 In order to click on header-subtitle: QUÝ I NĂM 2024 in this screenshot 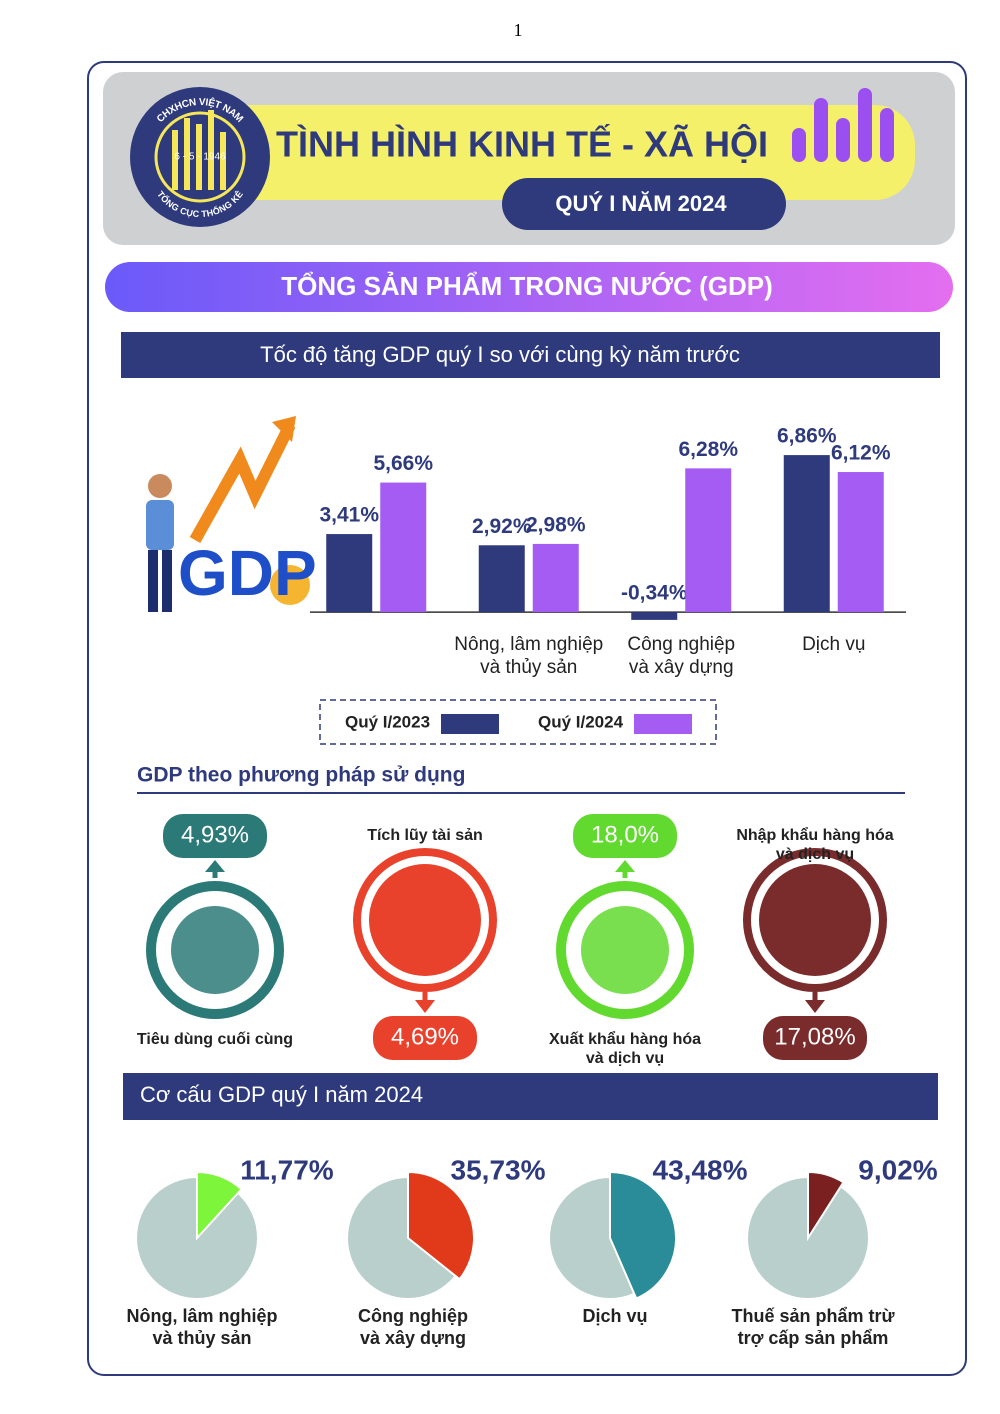, I will do `click(641, 203)`.